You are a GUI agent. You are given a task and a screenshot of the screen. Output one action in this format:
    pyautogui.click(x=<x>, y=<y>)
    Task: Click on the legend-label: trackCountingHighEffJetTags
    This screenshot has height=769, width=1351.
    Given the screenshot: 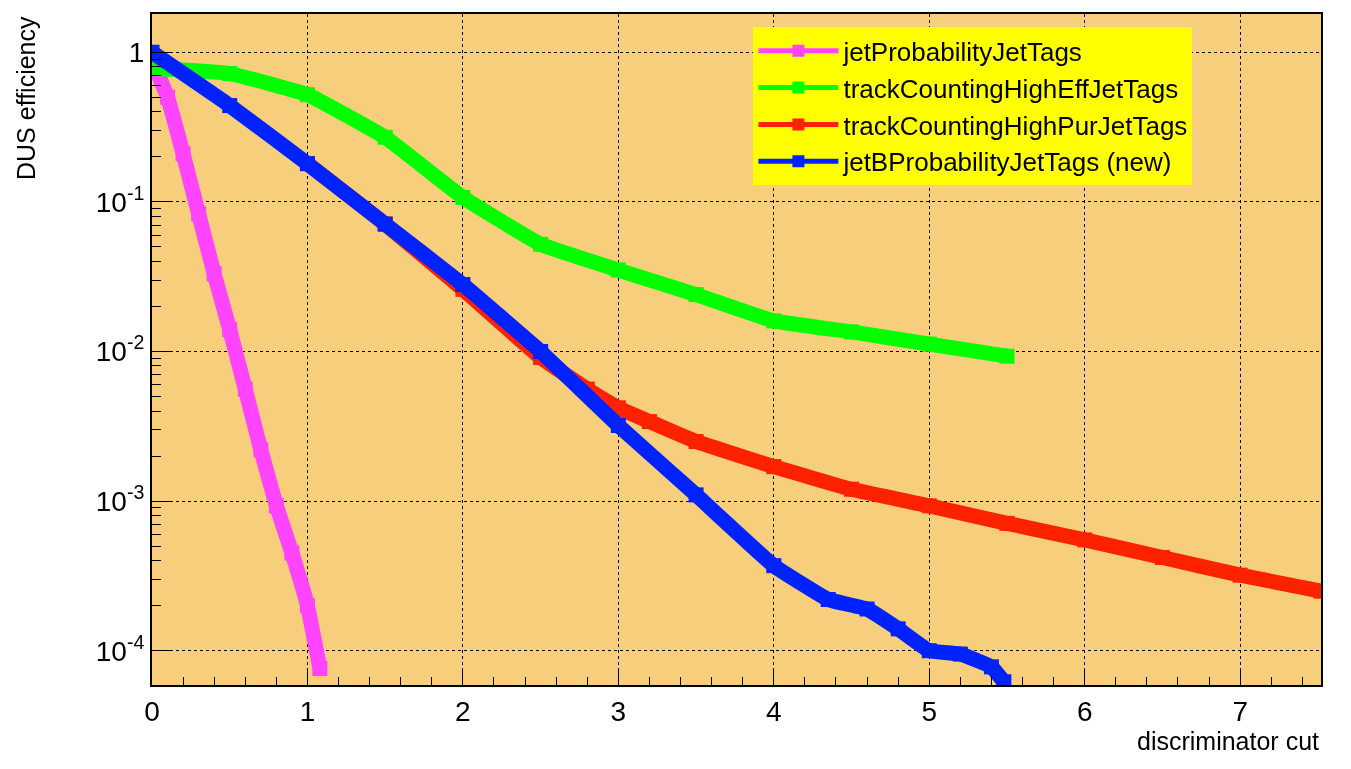 What is the action you would take?
    pyautogui.click(x=1011, y=88)
    